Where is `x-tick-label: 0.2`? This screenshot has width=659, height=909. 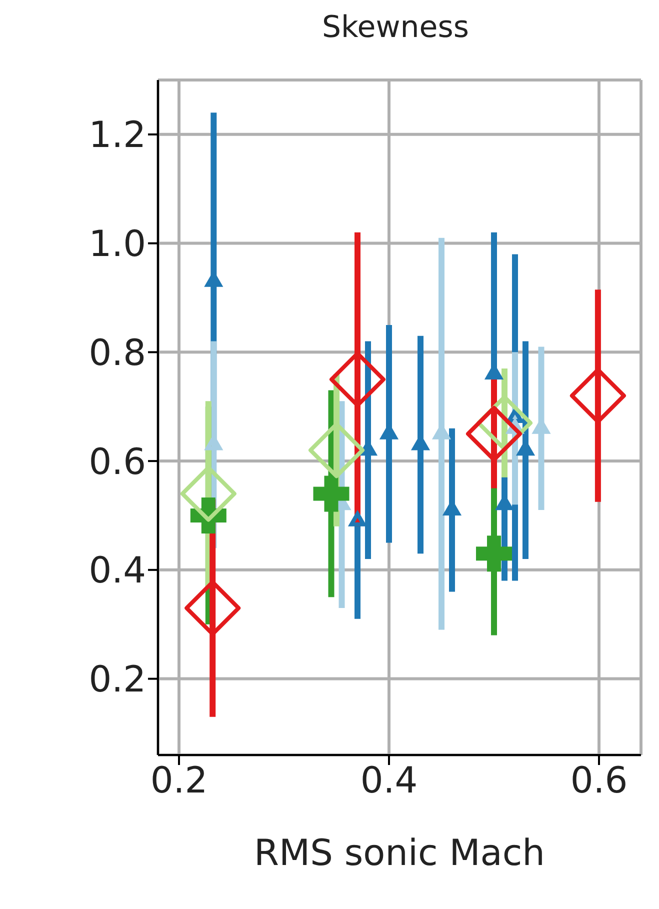 x-tick-label: 0.2 is located at coordinates (179, 781).